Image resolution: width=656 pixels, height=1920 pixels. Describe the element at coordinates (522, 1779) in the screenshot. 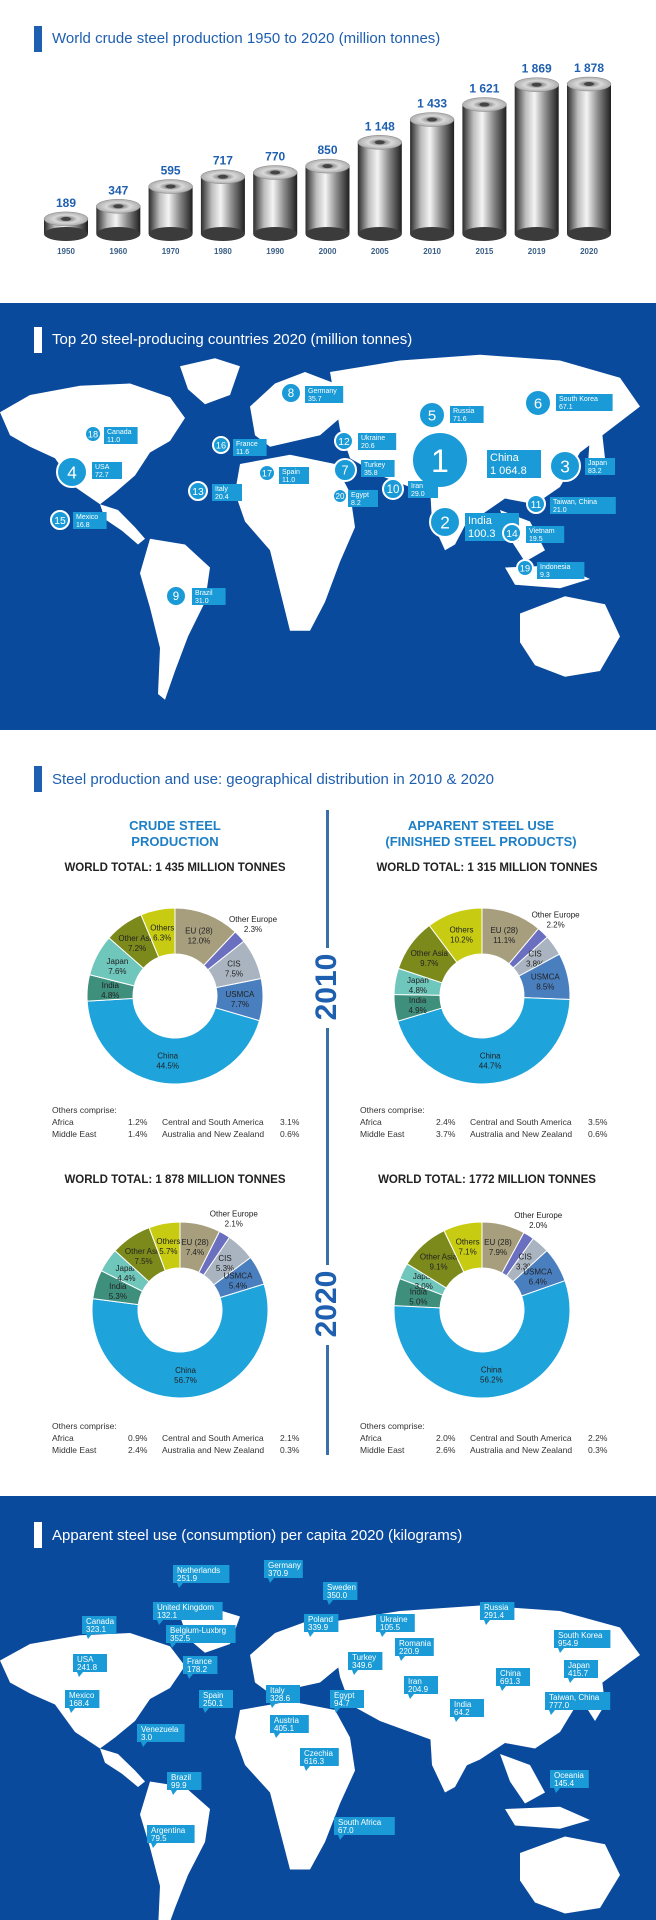

I see `se-asia-shape` at that location.